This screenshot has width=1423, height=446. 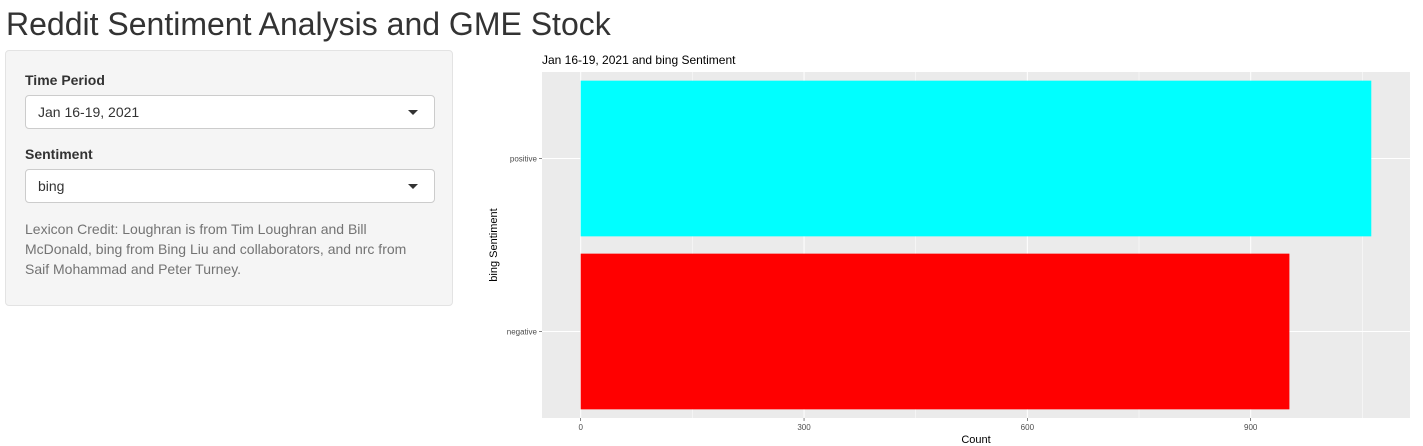 What do you see at coordinates (59, 154) in the screenshot?
I see `sentiment-label: Sentiment` at bounding box center [59, 154].